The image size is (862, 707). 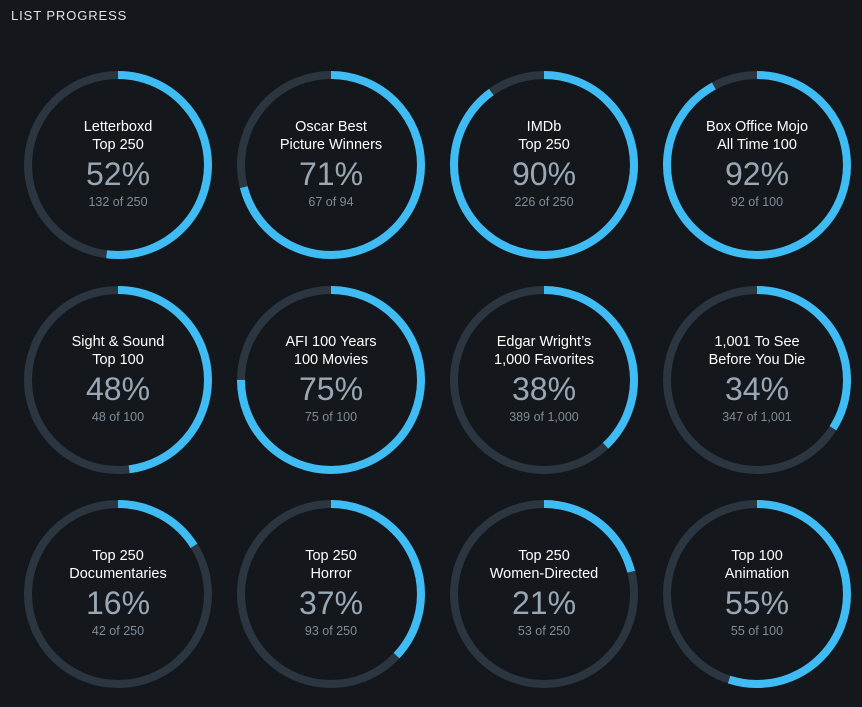 What do you see at coordinates (544, 631) in the screenshot?
I see `list-count: 53 of 250` at bounding box center [544, 631].